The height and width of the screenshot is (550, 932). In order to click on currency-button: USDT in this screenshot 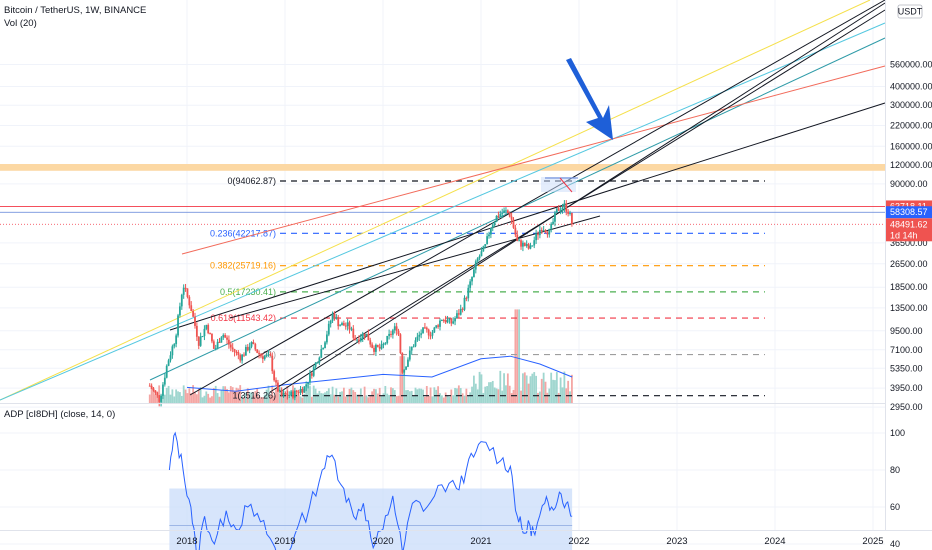, I will do `click(910, 11)`.